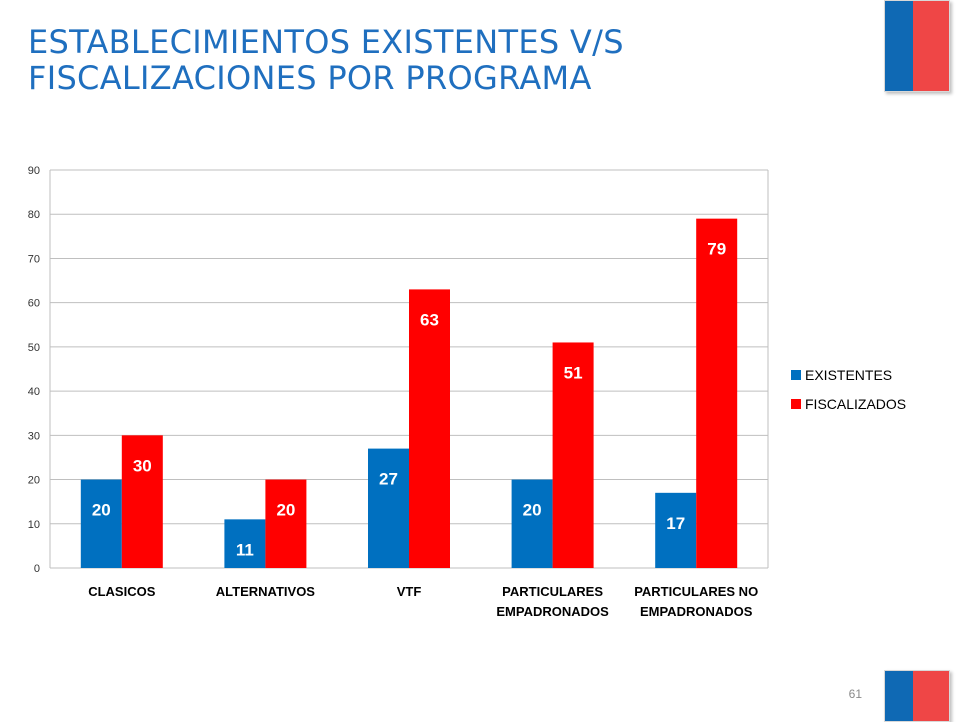 The image size is (960, 722). What do you see at coordinates (552, 591) in the screenshot?
I see `x-tick-label: PARTICULARES` at bounding box center [552, 591].